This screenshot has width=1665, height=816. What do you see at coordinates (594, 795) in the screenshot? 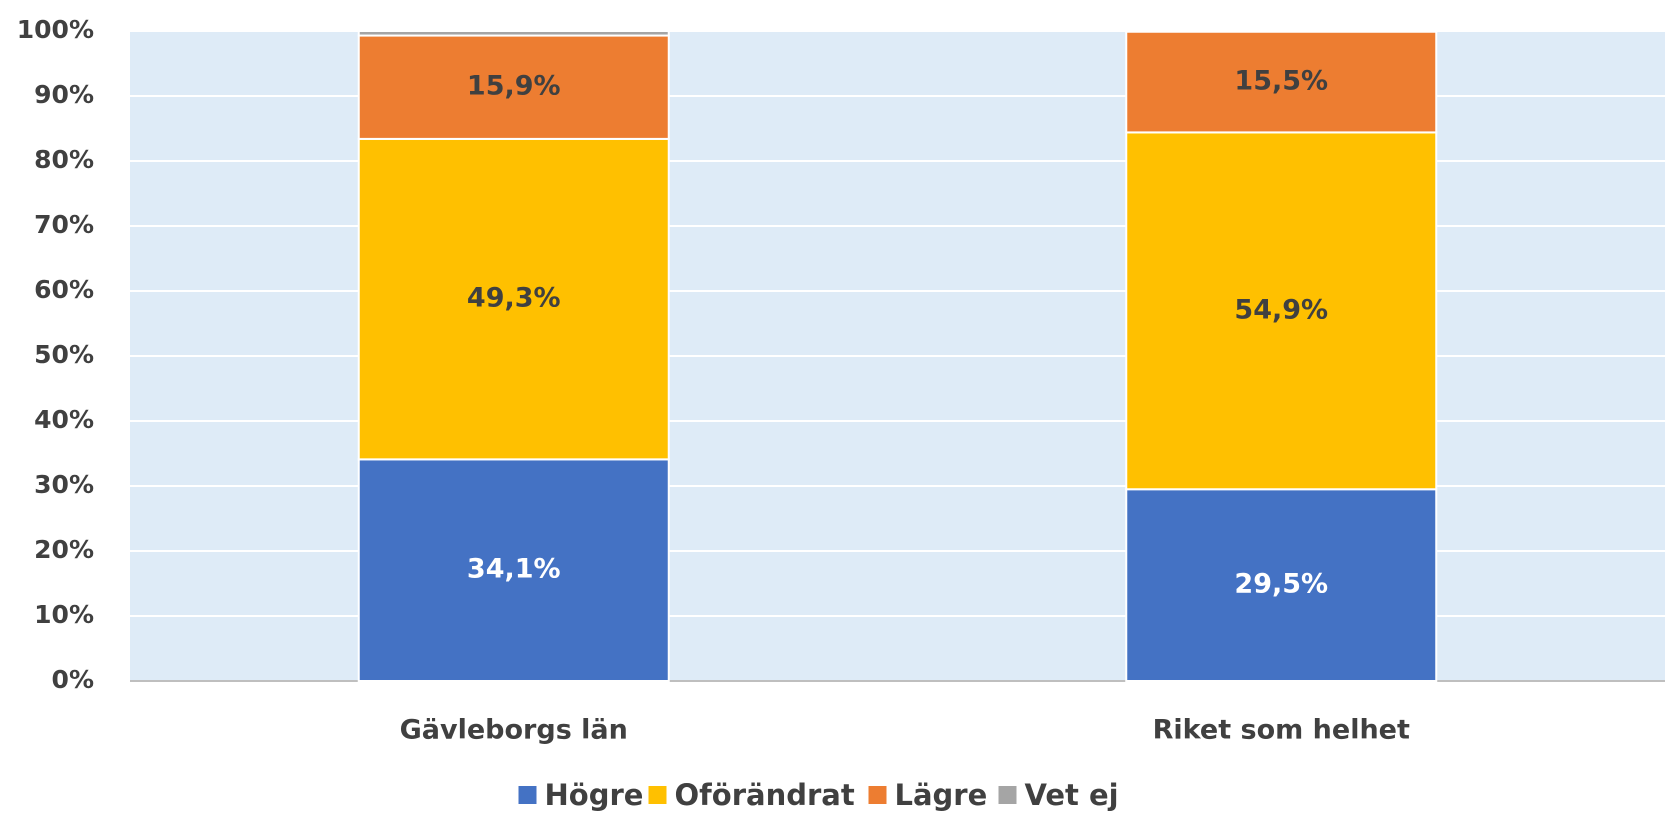
I see `legend-label: Högre` at bounding box center [594, 795].